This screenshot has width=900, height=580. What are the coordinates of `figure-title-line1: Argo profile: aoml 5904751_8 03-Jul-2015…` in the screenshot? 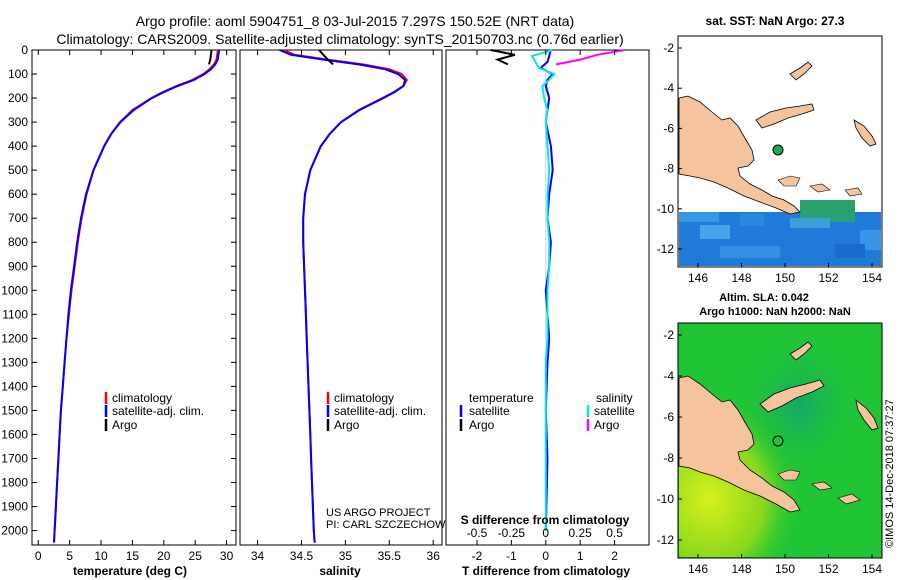 It's located at (355, 21).